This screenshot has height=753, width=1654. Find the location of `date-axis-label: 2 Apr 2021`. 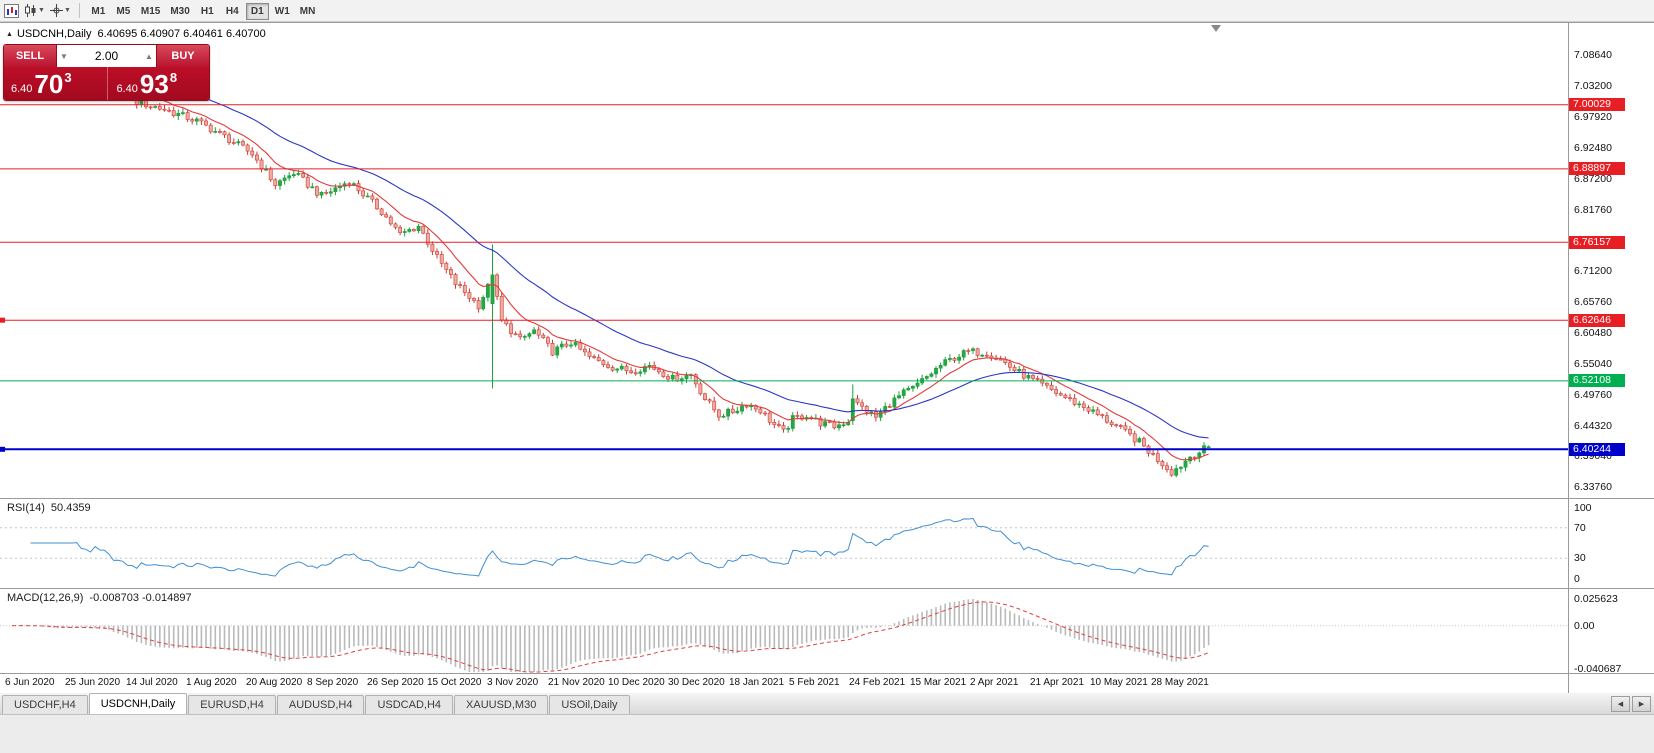

date-axis-label: 2 Apr 2021 is located at coordinates (994, 682).